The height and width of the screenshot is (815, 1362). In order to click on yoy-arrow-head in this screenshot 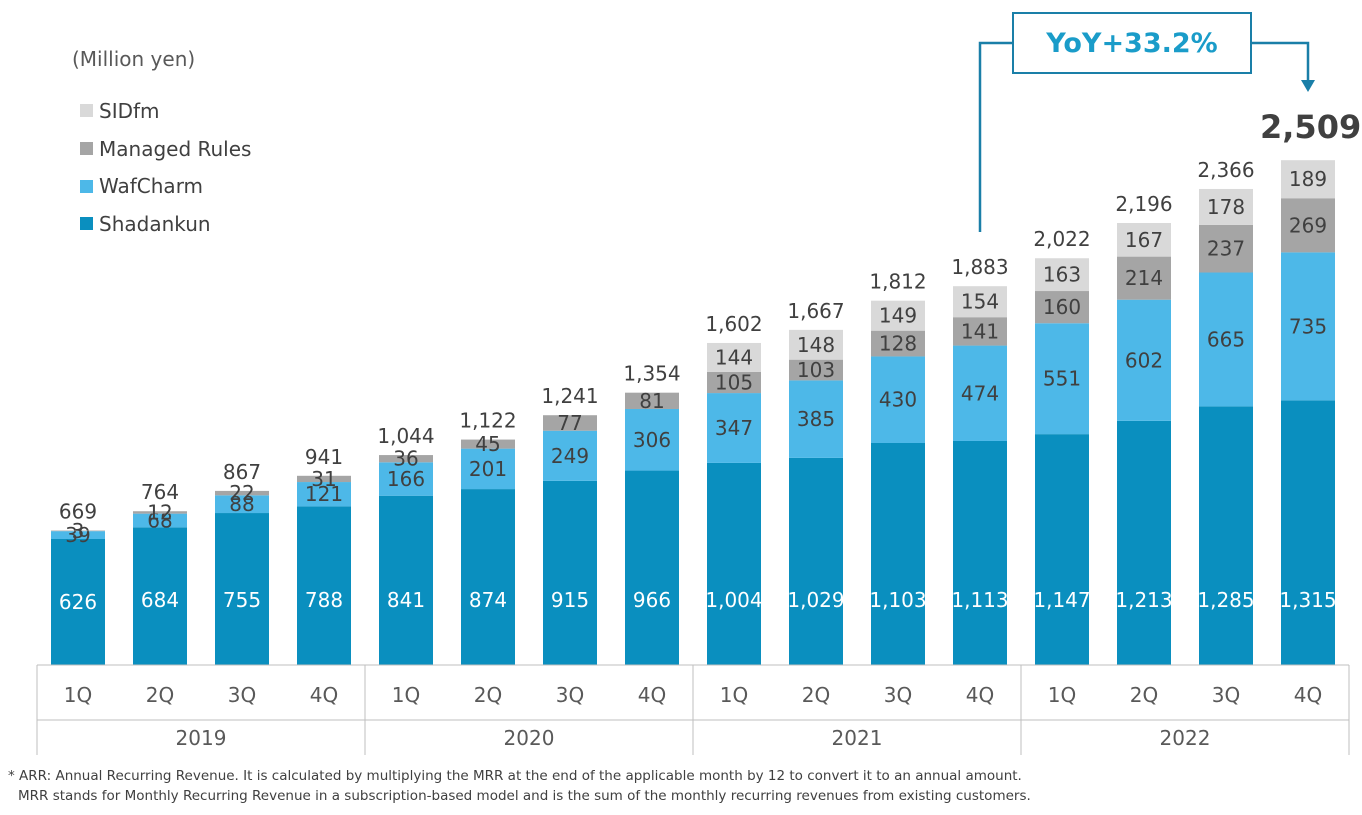, I will do `click(1308, 86)`.